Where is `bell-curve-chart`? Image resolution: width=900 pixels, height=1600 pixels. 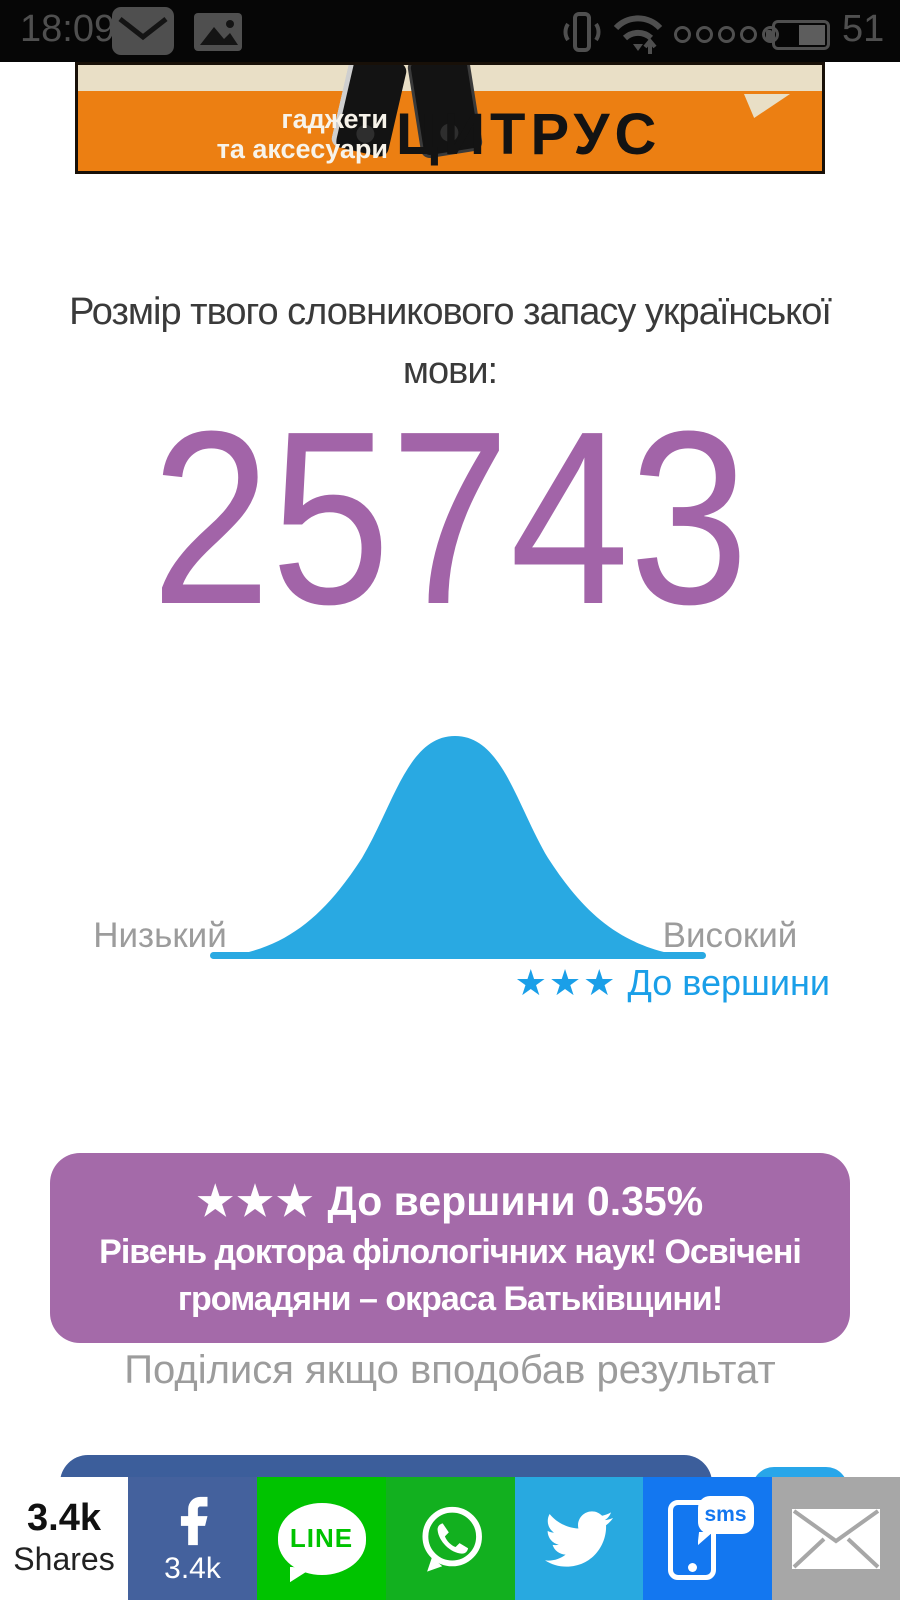
bell-curve-chart is located at coordinates (458, 847).